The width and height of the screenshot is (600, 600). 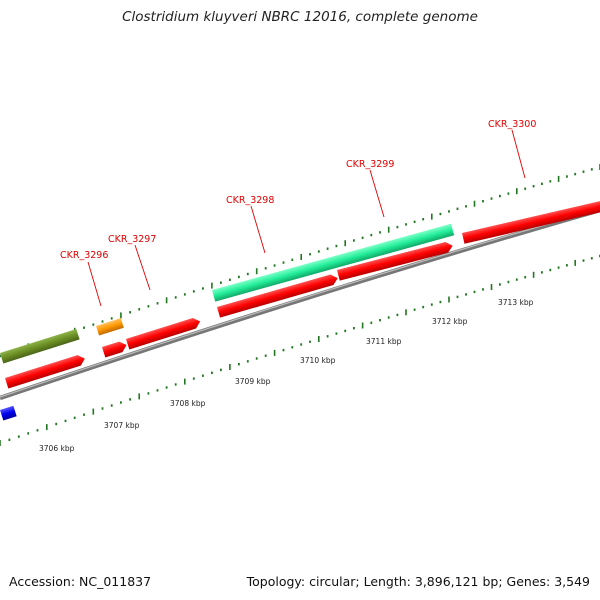 I want to click on kbp-label: 3713 kbp, so click(x=516, y=302).